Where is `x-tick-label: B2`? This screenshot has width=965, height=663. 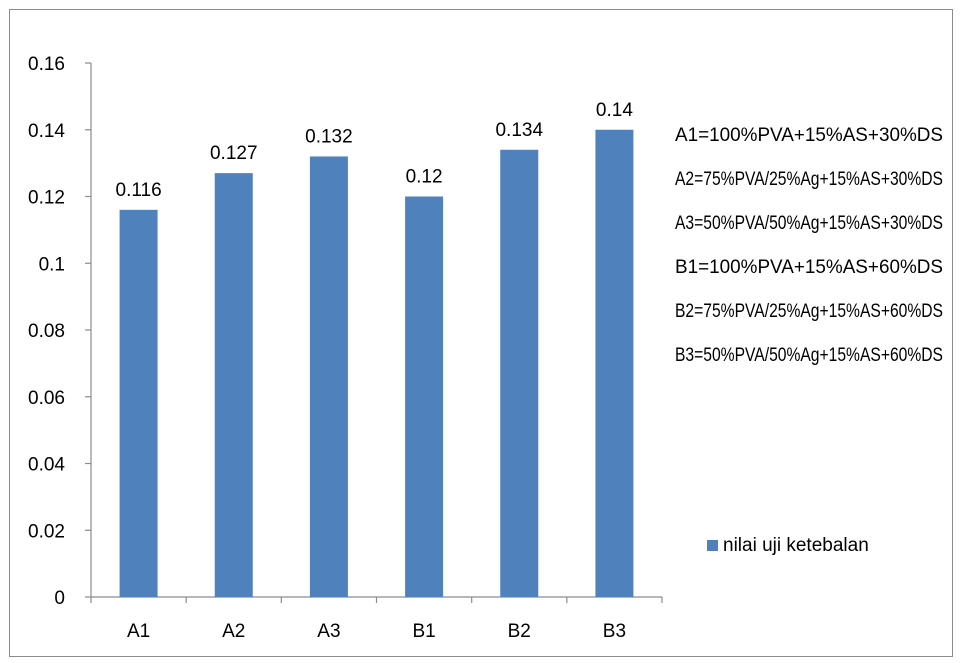 x-tick-label: B2 is located at coordinates (519, 631).